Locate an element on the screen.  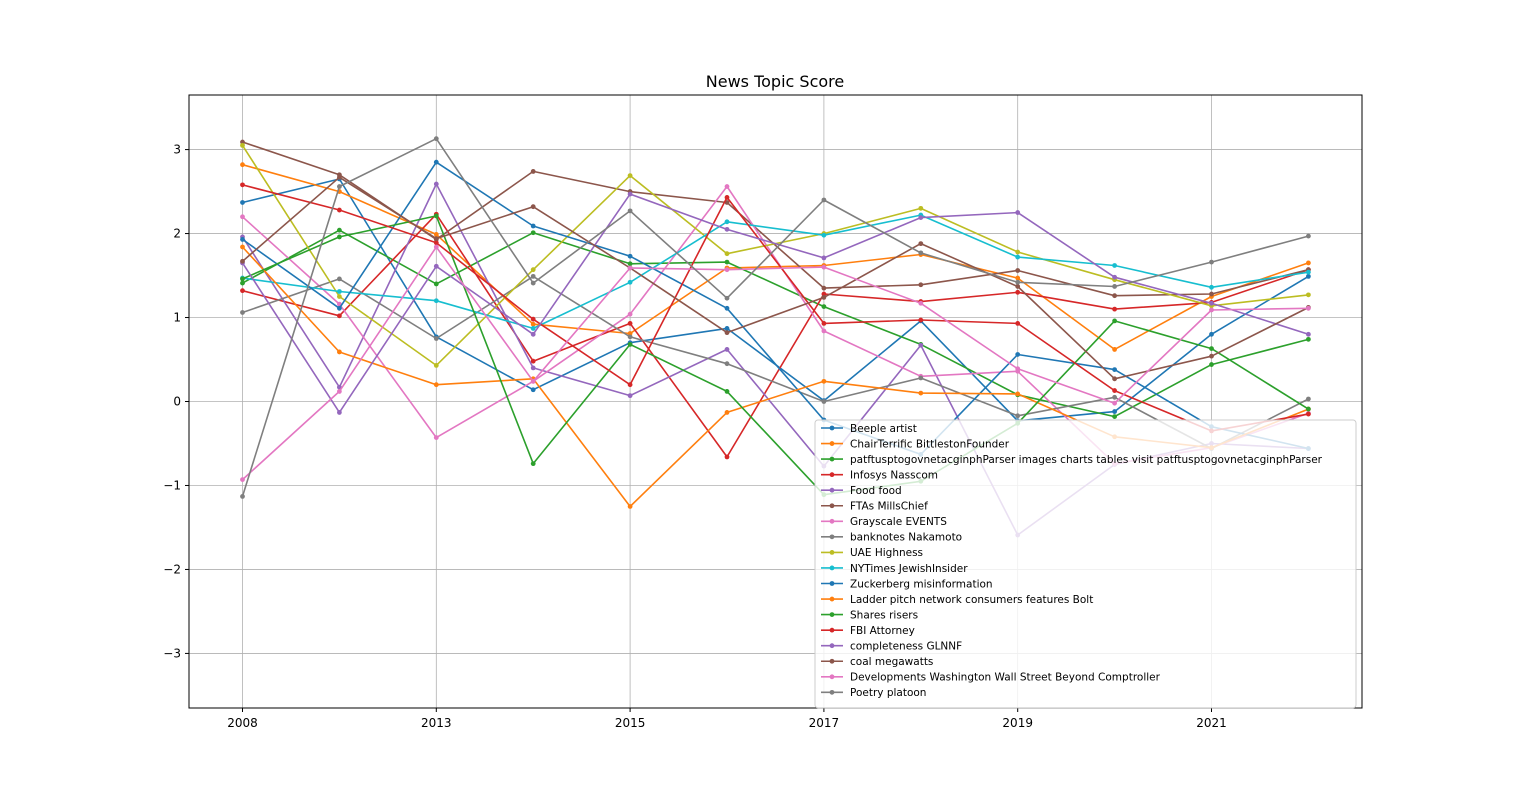
y-tick-label: 2 is located at coordinates (177, 234).